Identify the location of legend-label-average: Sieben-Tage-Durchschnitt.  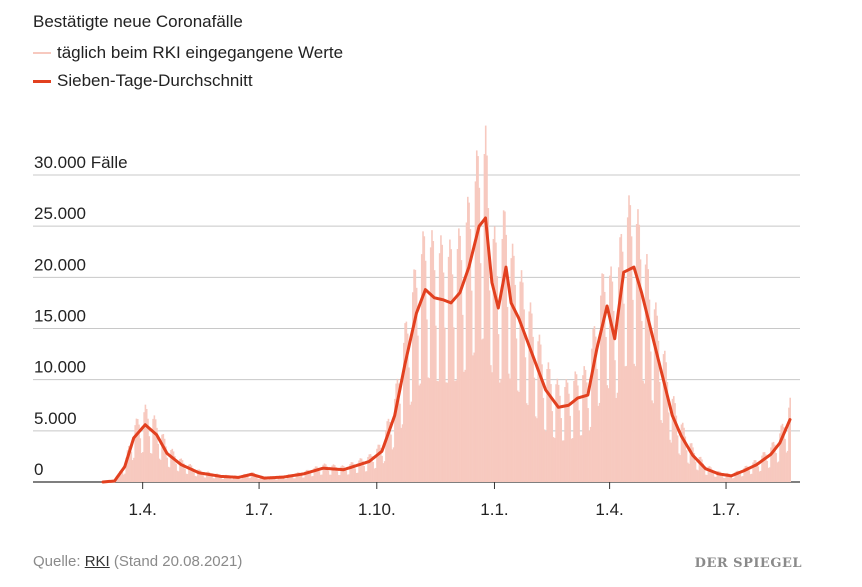
(155, 80).